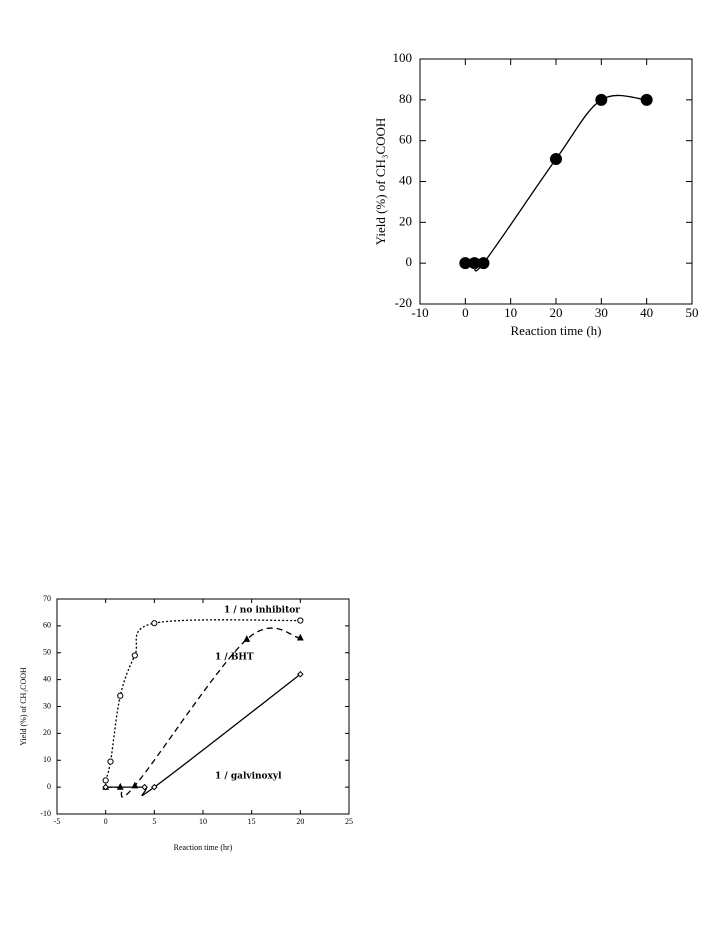 The height and width of the screenshot is (951, 724). Describe the element at coordinates (57, 821) in the screenshot. I see `x-tick-label: -5` at that location.